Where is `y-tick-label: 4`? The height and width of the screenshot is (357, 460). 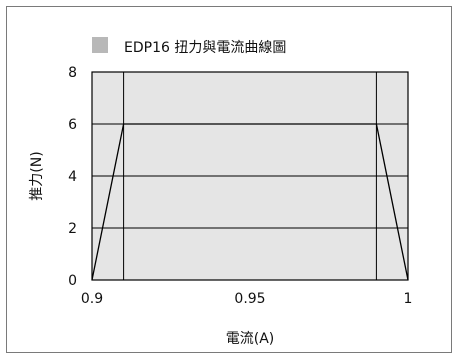
y-tick-label: 4 is located at coordinates (72, 177).